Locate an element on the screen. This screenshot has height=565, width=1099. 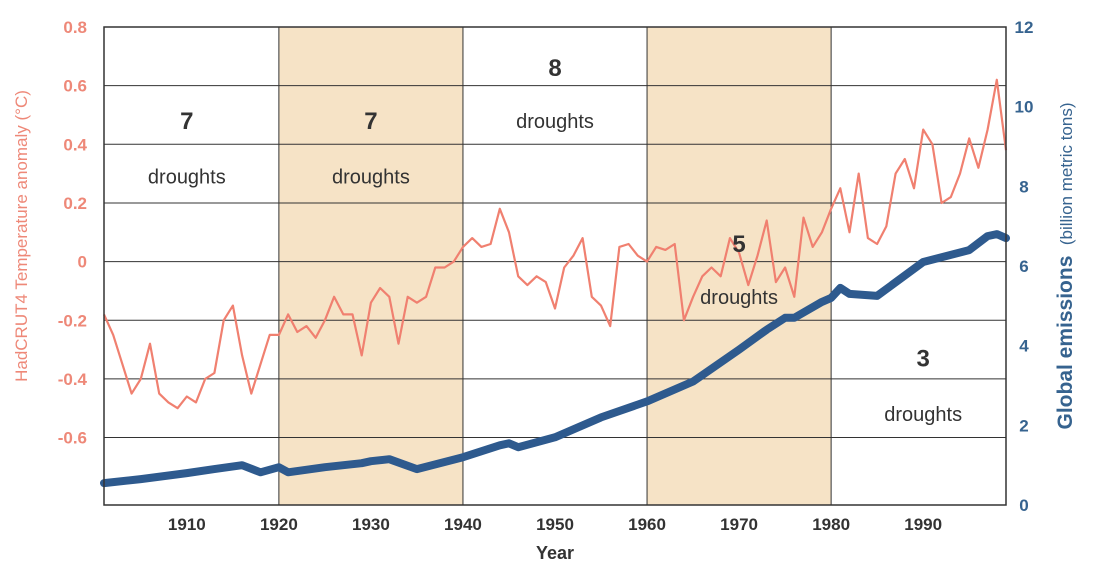
x-tick-label: 1950 is located at coordinates (555, 524).